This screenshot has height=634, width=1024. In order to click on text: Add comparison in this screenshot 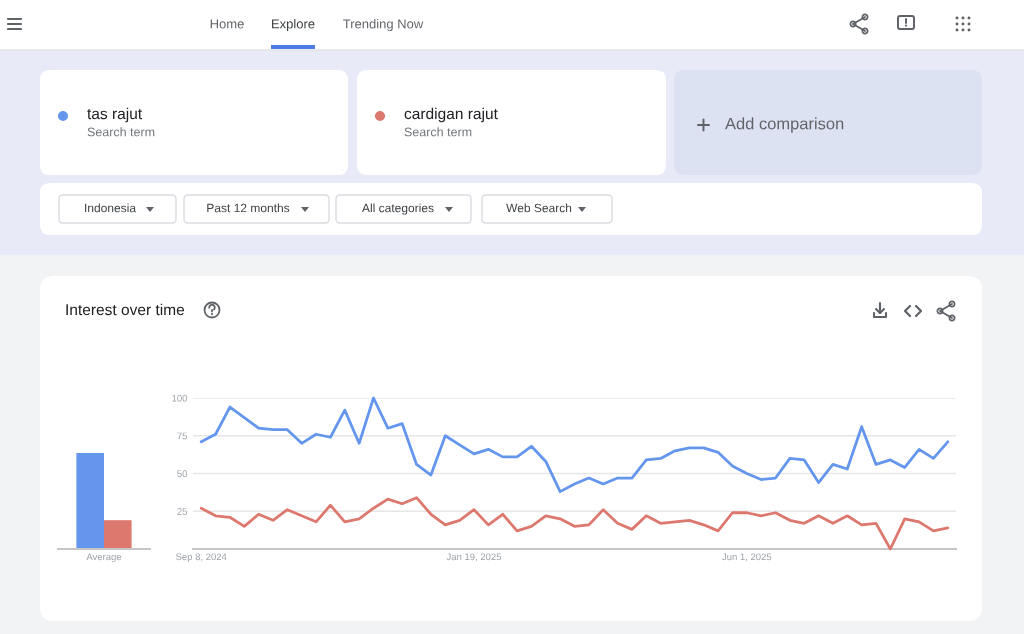, I will do `click(784, 125)`.